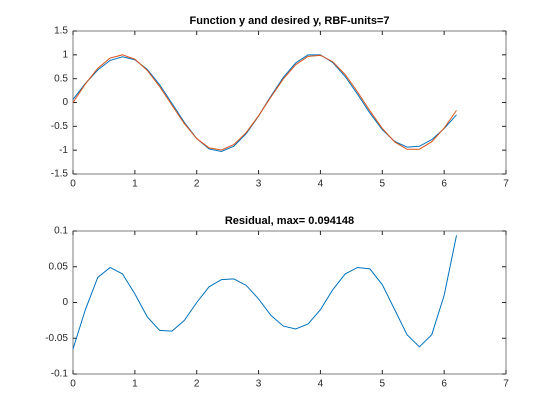 The width and height of the screenshot is (560, 420). I want to click on y-tick-label: 0.1, so click(61, 231).